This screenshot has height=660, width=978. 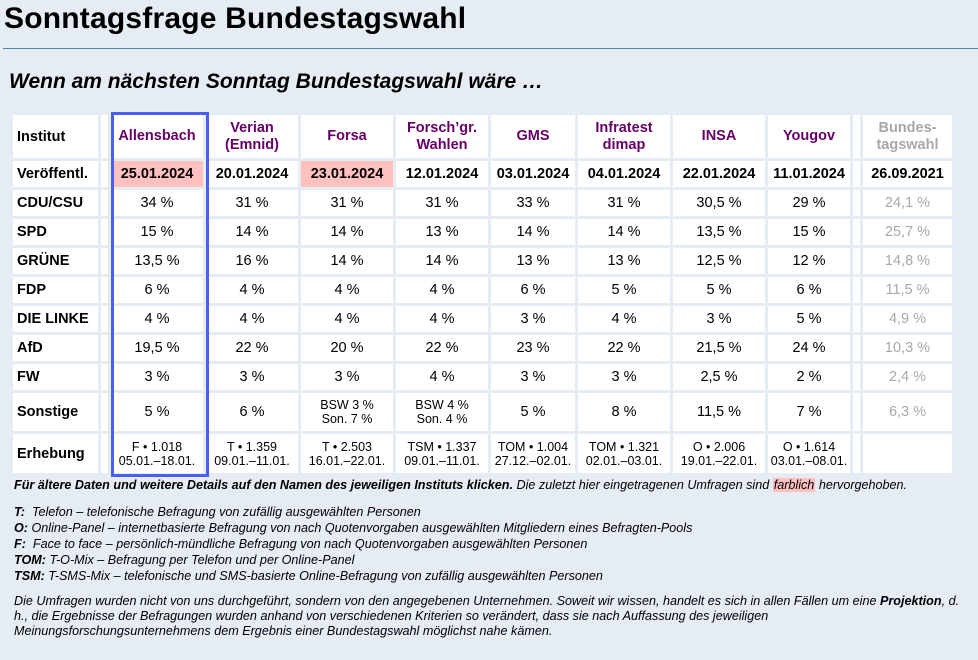 I want to click on poll-value-other: BSW 4 % Son. 4 %, so click(x=442, y=412).